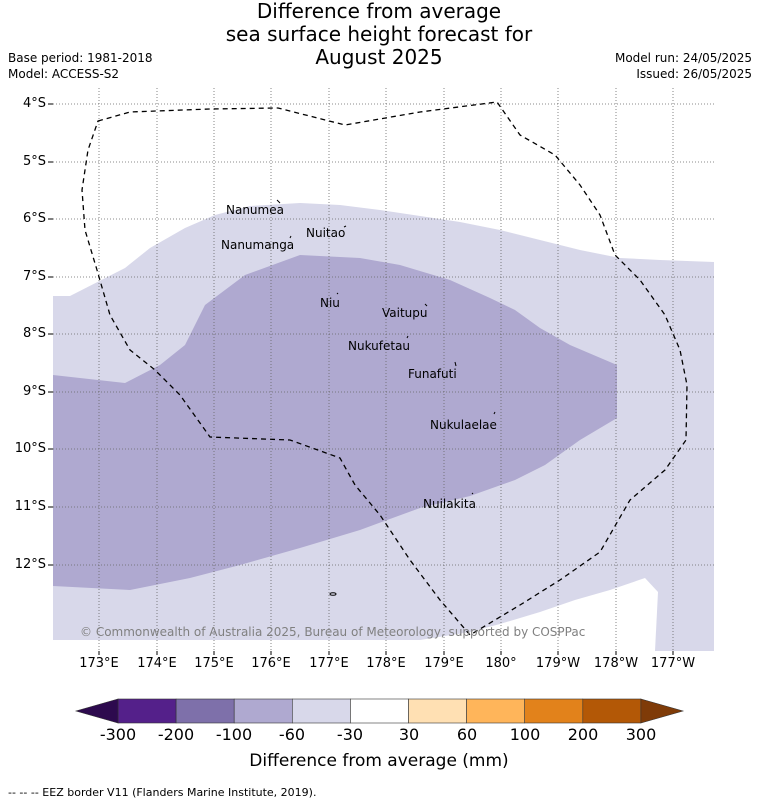 The height and width of the screenshot is (804, 758). What do you see at coordinates (558, 663) in the screenshot?
I see `lon-label-179w: 179°W` at bounding box center [558, 663].